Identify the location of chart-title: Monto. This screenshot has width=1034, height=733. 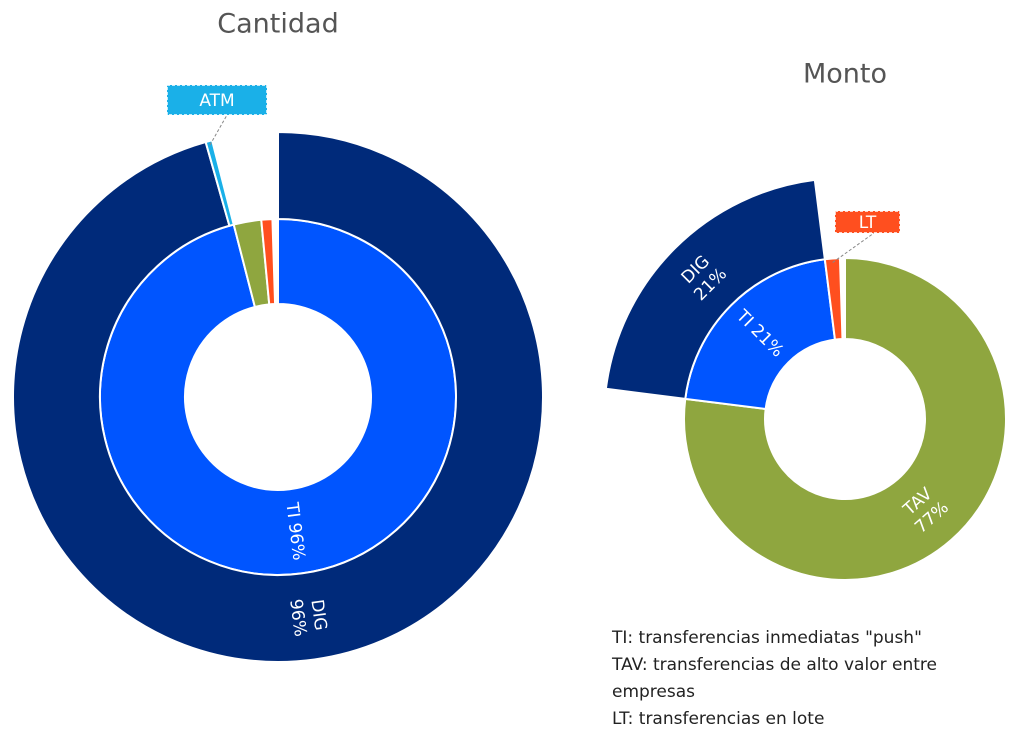
(845, 74).